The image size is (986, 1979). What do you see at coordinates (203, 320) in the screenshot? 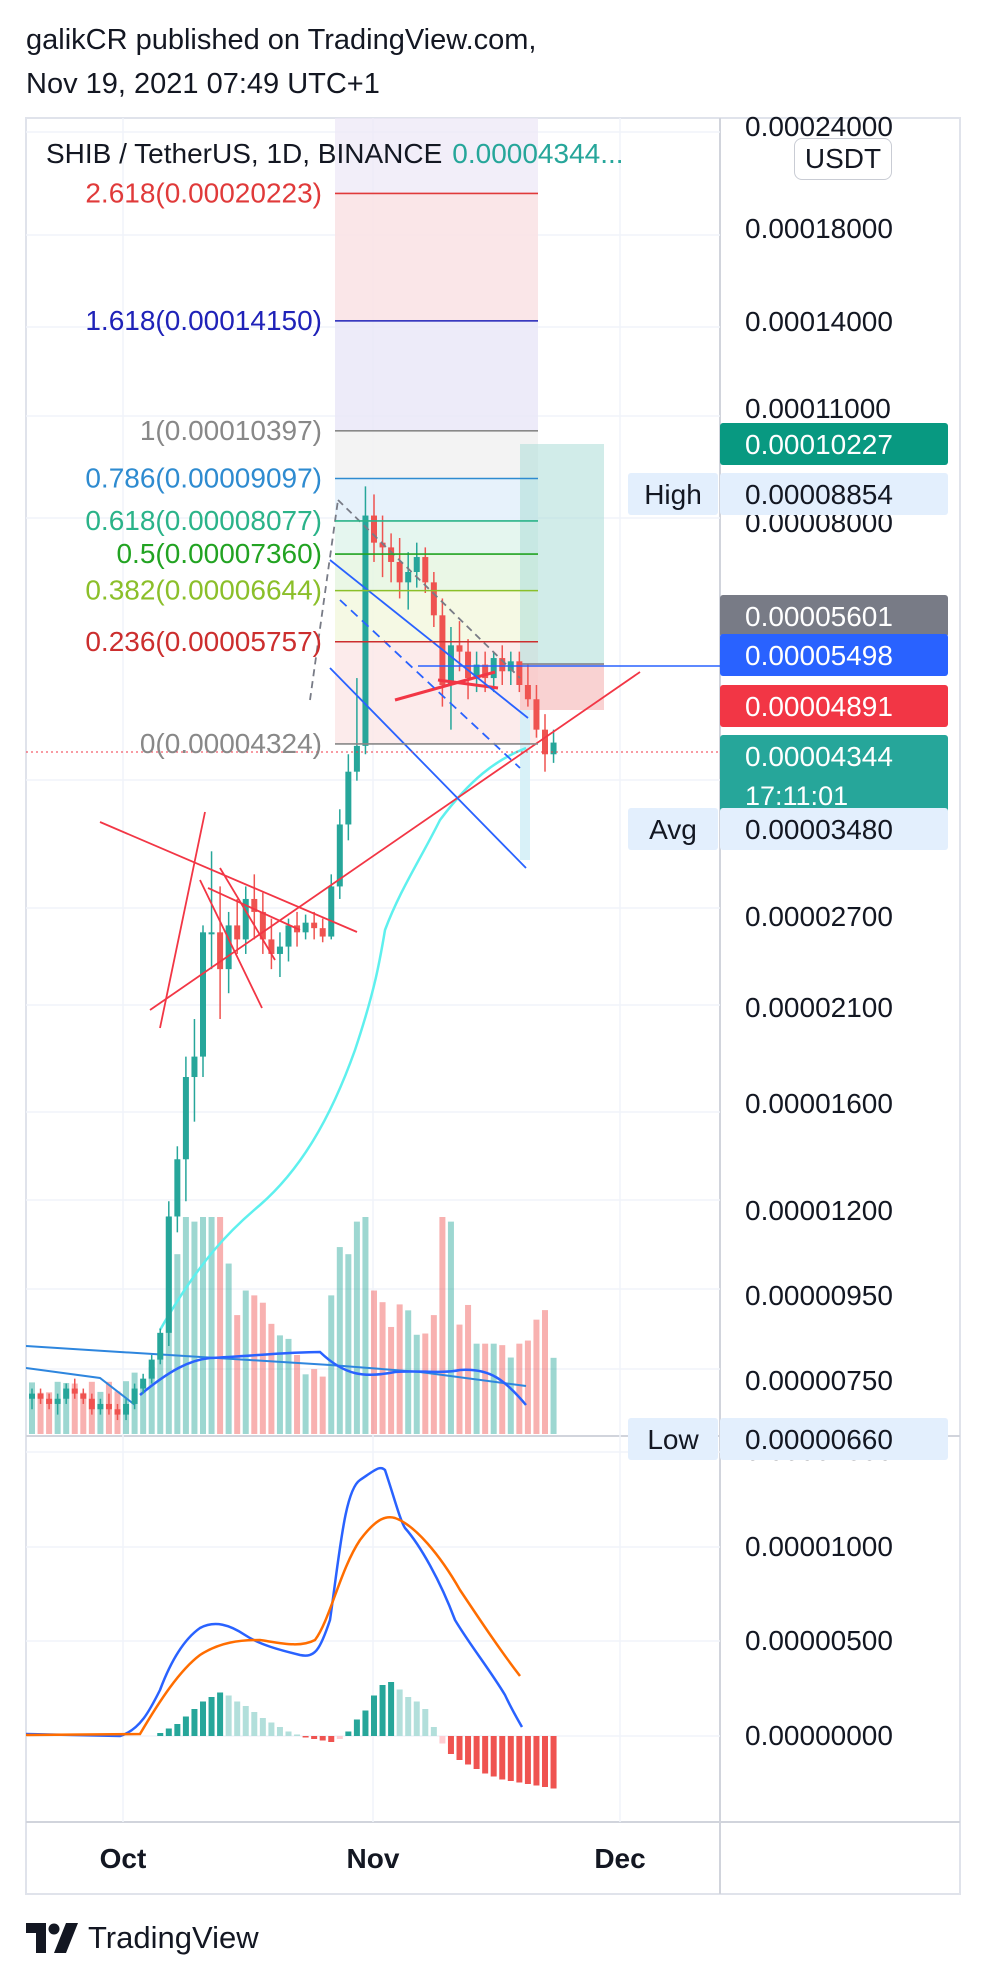
I see `fib-level-label: 1.618(0.00014150)` at bounding box center [203, 320].